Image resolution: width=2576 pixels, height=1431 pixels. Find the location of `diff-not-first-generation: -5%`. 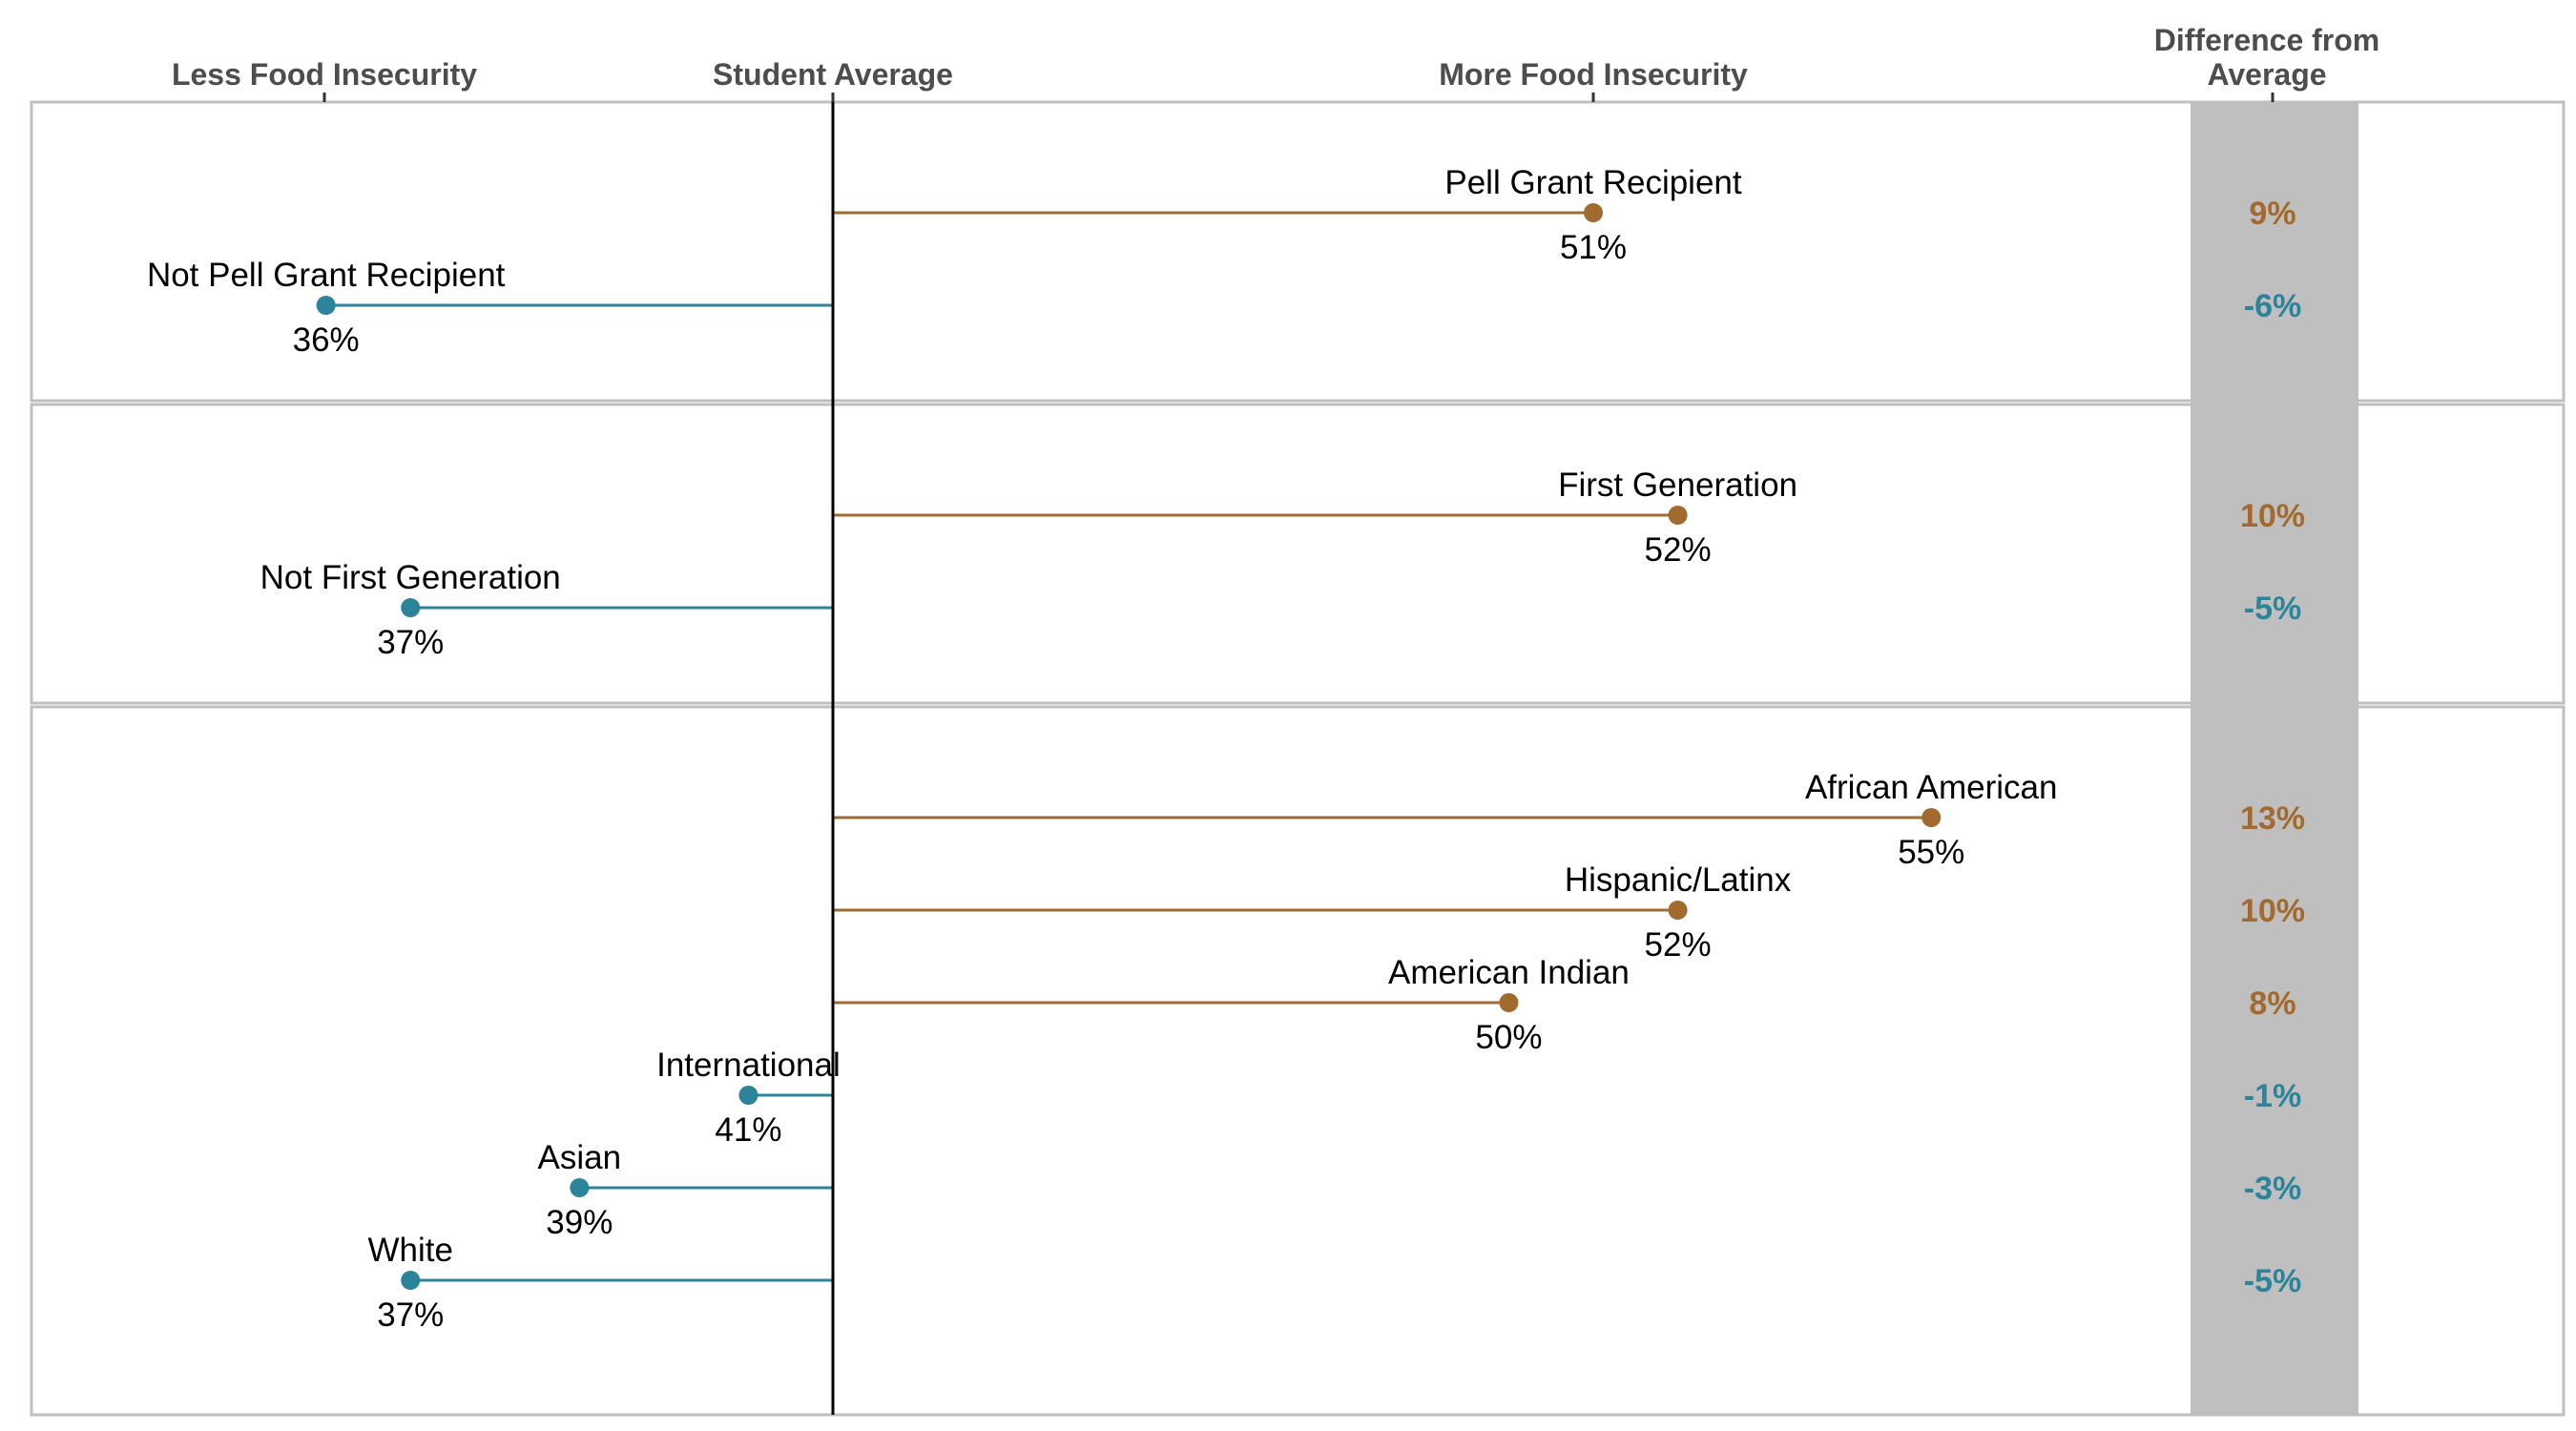

diff-not-first-generation: -5% is located at coordinates (2272, 609).